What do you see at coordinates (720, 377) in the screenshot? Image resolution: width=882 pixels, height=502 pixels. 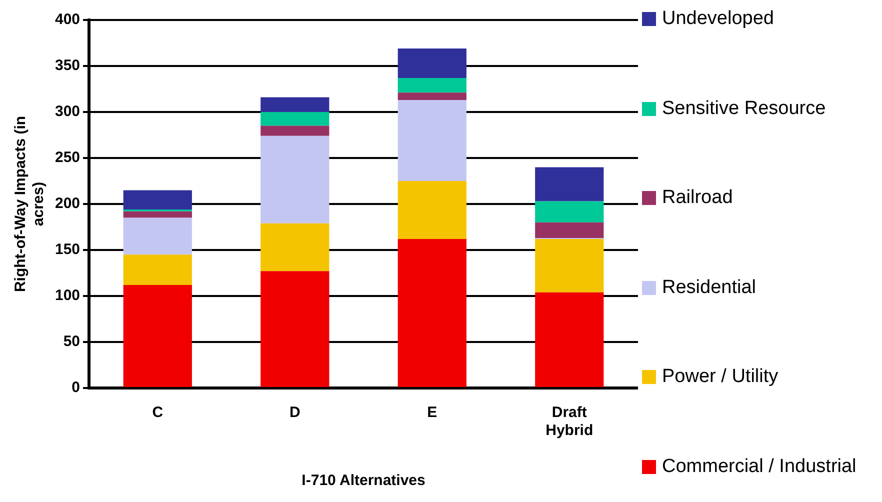 I see `legend-label: Power / Utility` at bounding box center [720, 377].